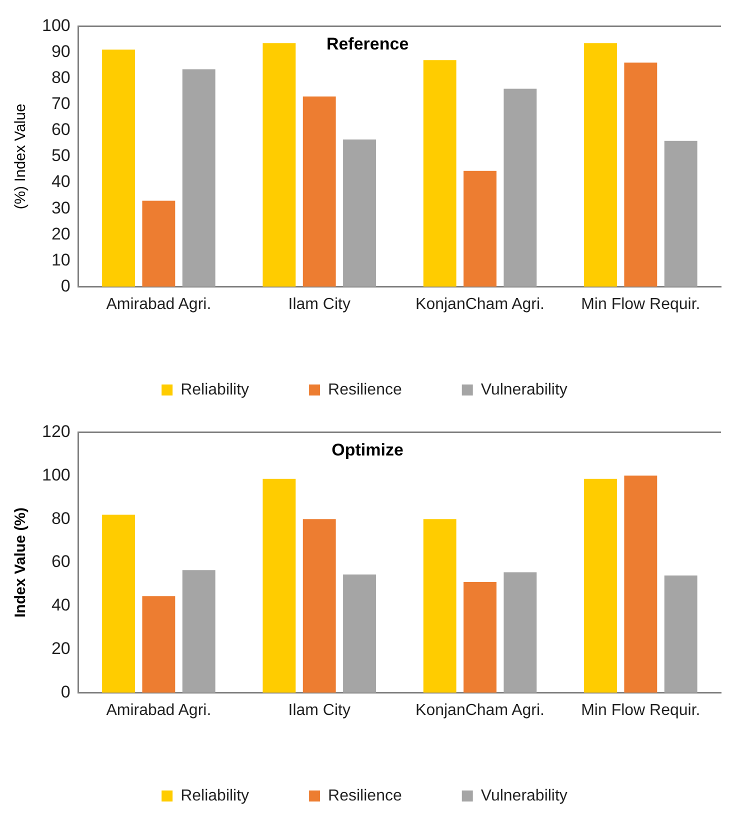 Image resolution: width=731 pixels, height=827 pixels. I want to click on y-tick-label: 90, so click(60, 51).